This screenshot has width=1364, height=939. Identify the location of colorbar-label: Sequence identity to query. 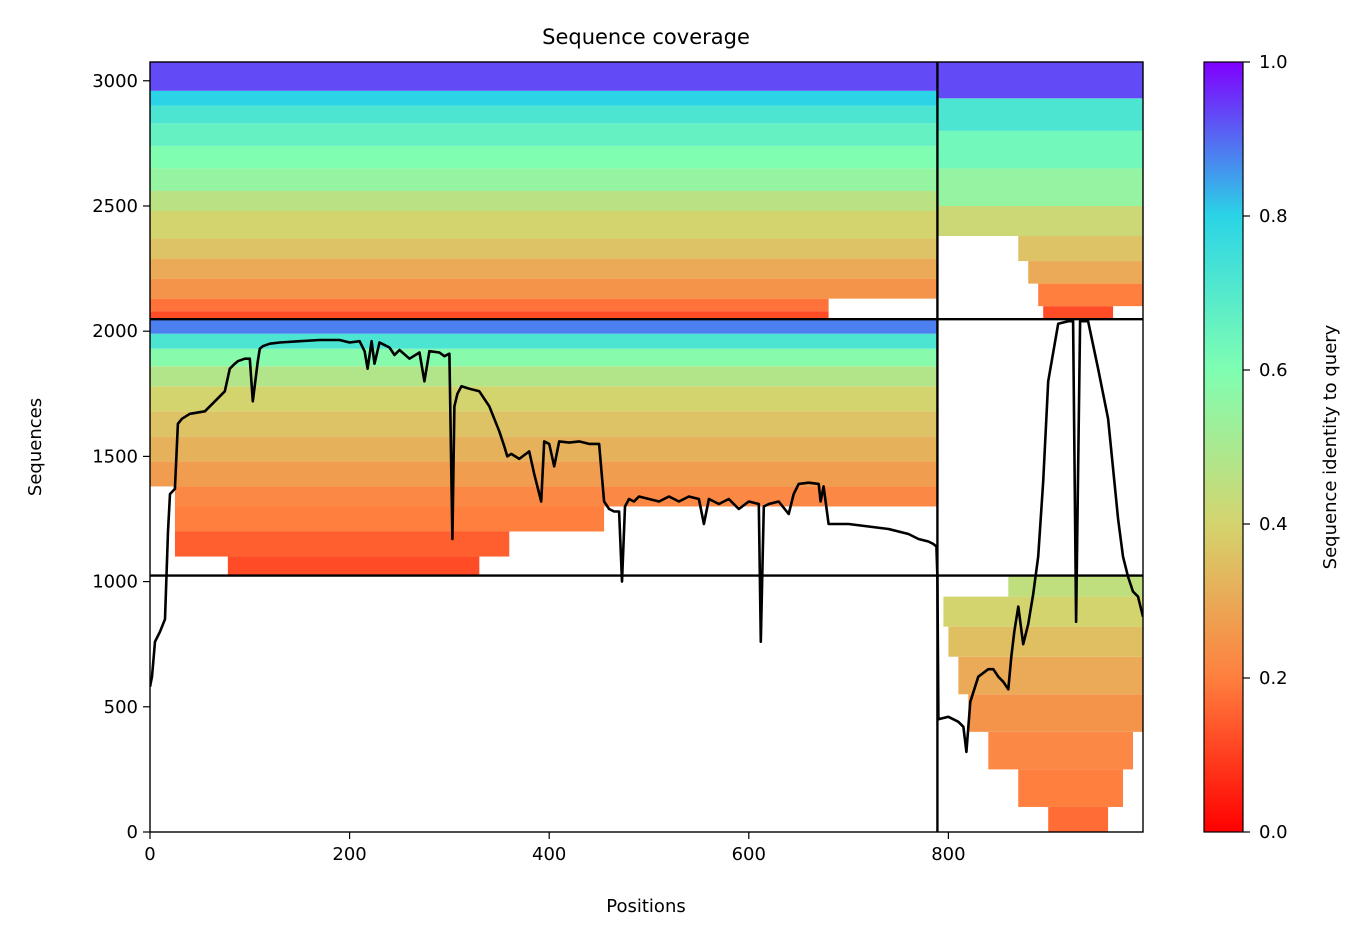
(1330, 446).